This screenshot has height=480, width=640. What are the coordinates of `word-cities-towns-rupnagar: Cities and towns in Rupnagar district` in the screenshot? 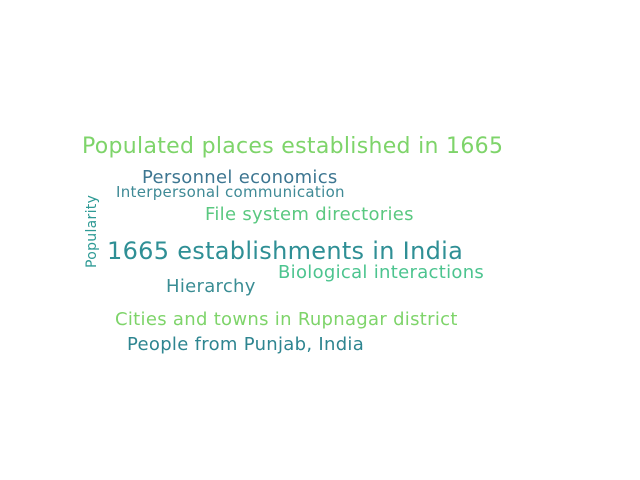 It's located at (286, 319).